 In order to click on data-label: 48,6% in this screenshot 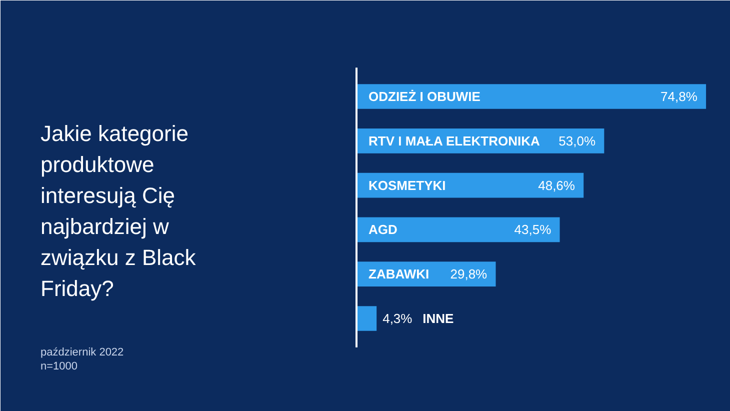, I will do `click(557, 185)`.